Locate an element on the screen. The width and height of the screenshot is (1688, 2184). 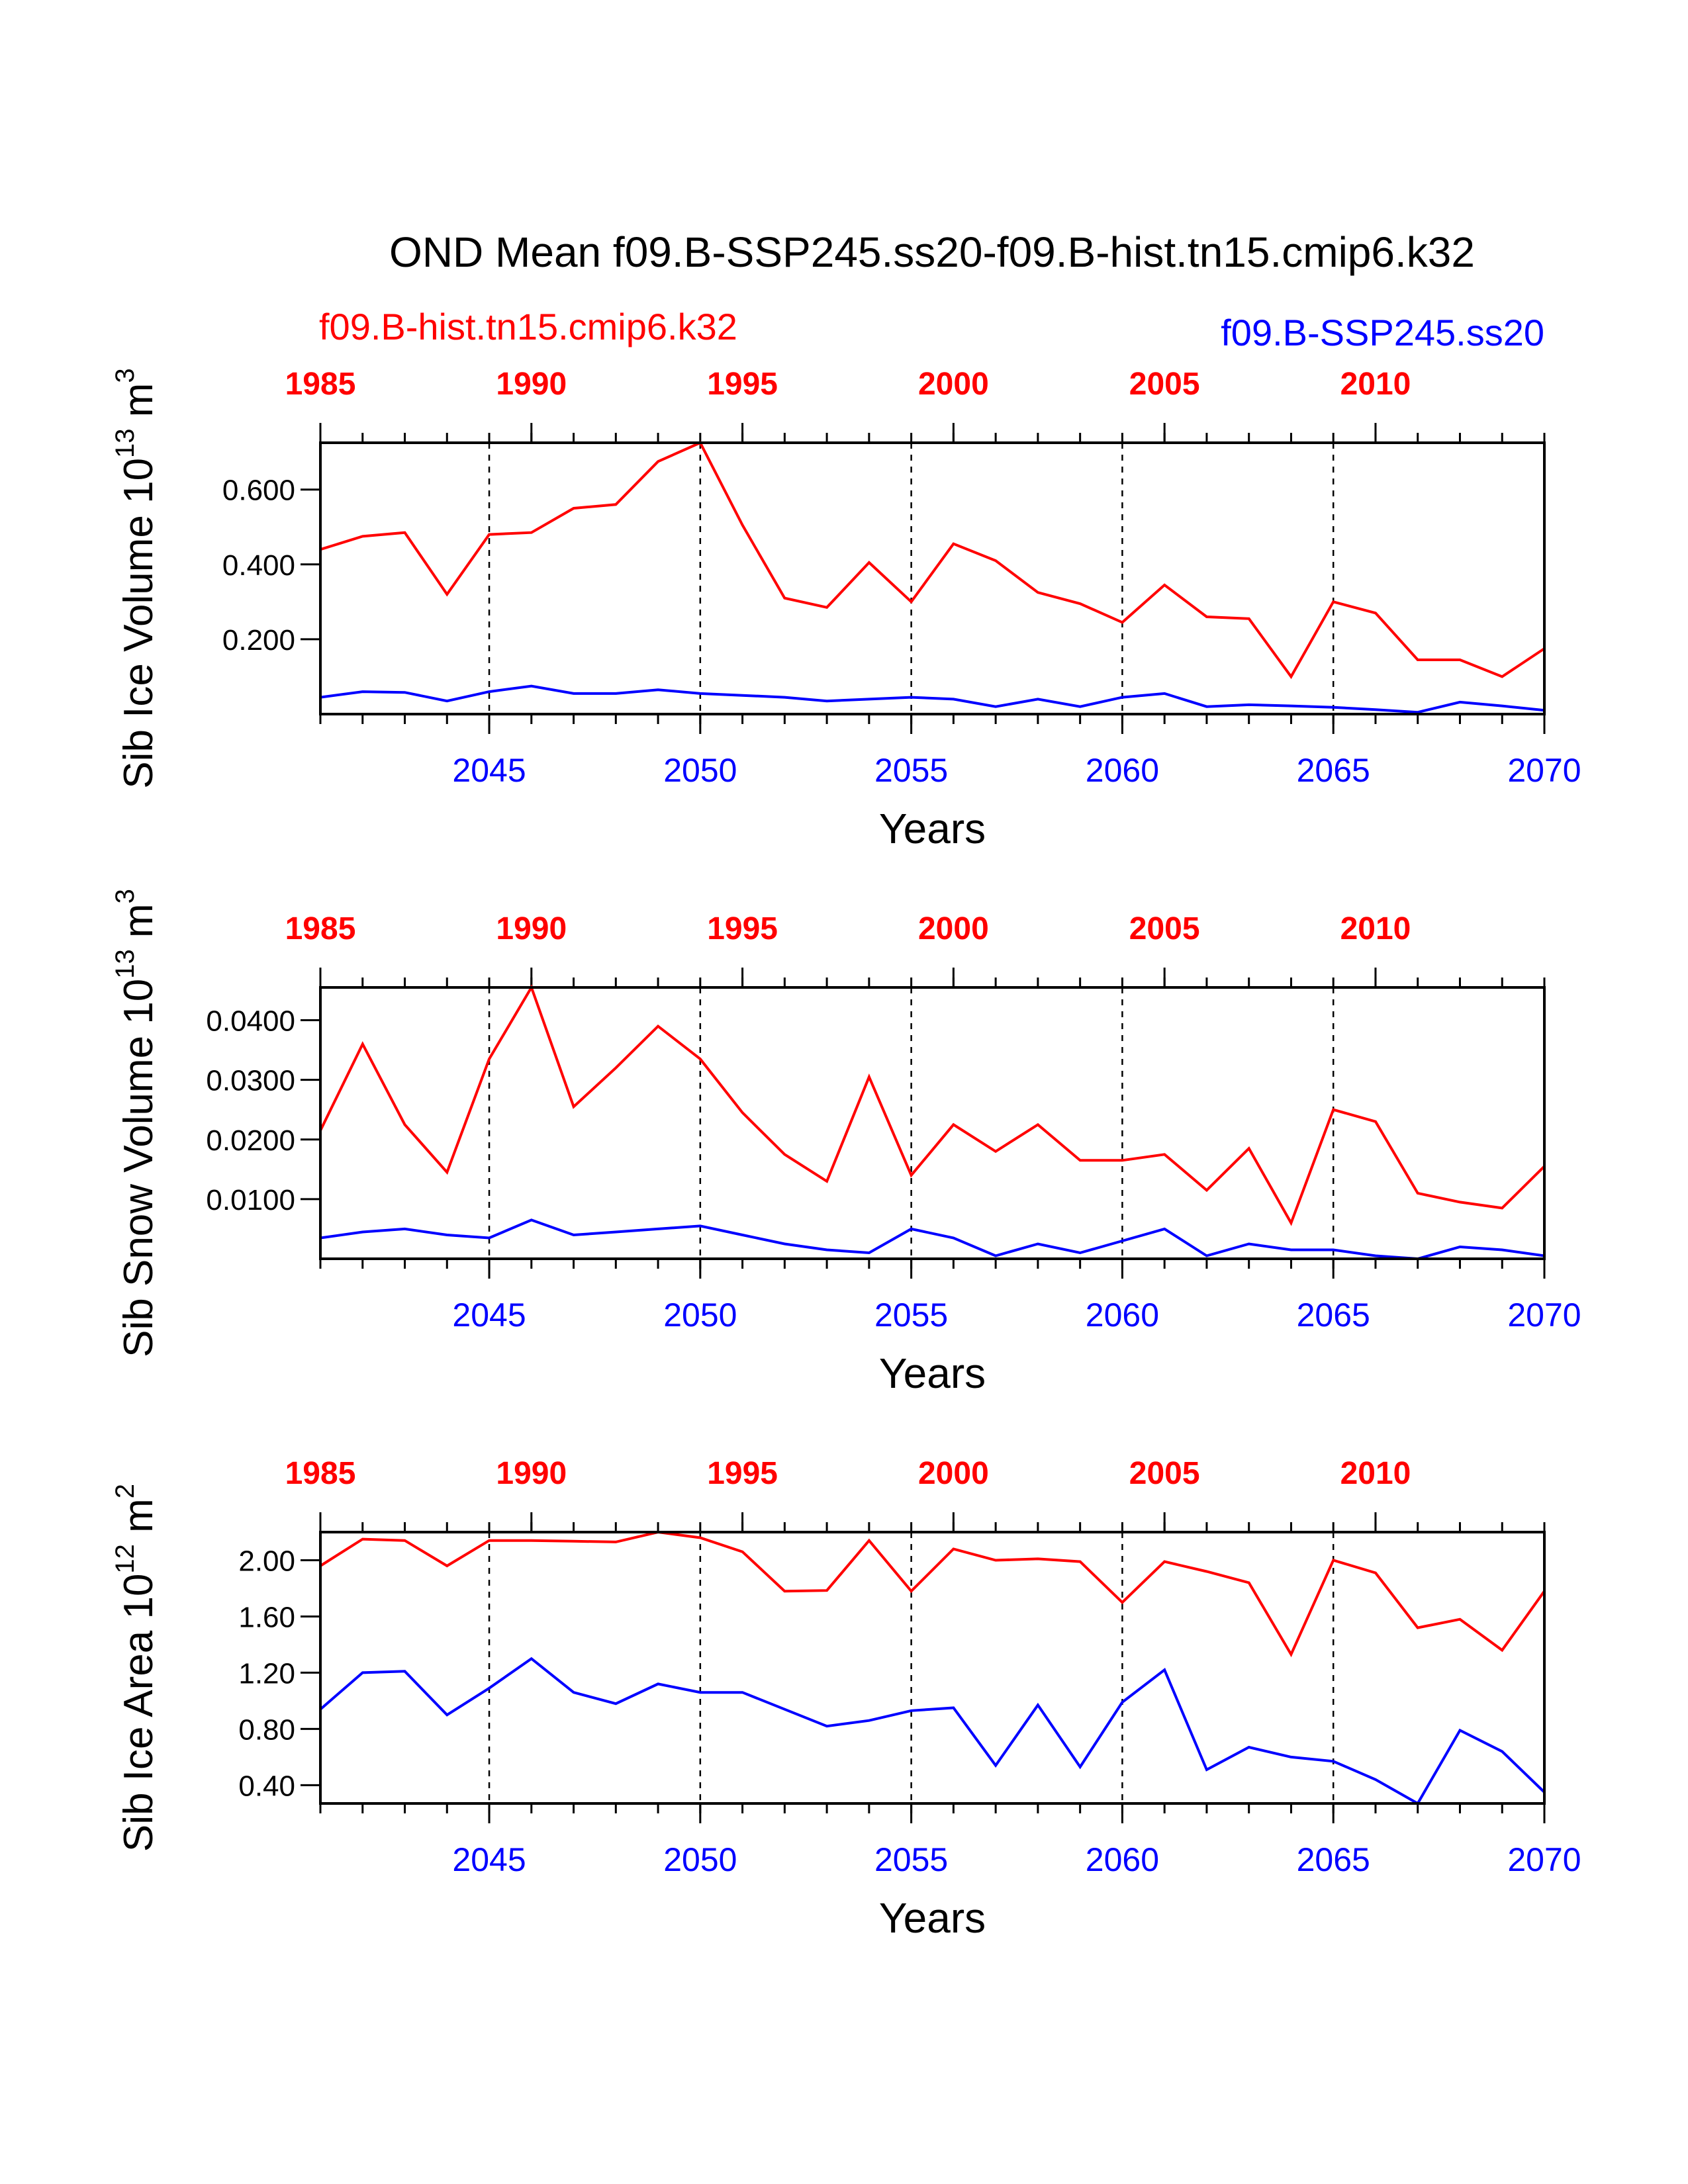
y-tick-label: 0.200 is located at coordinates (258, 640).